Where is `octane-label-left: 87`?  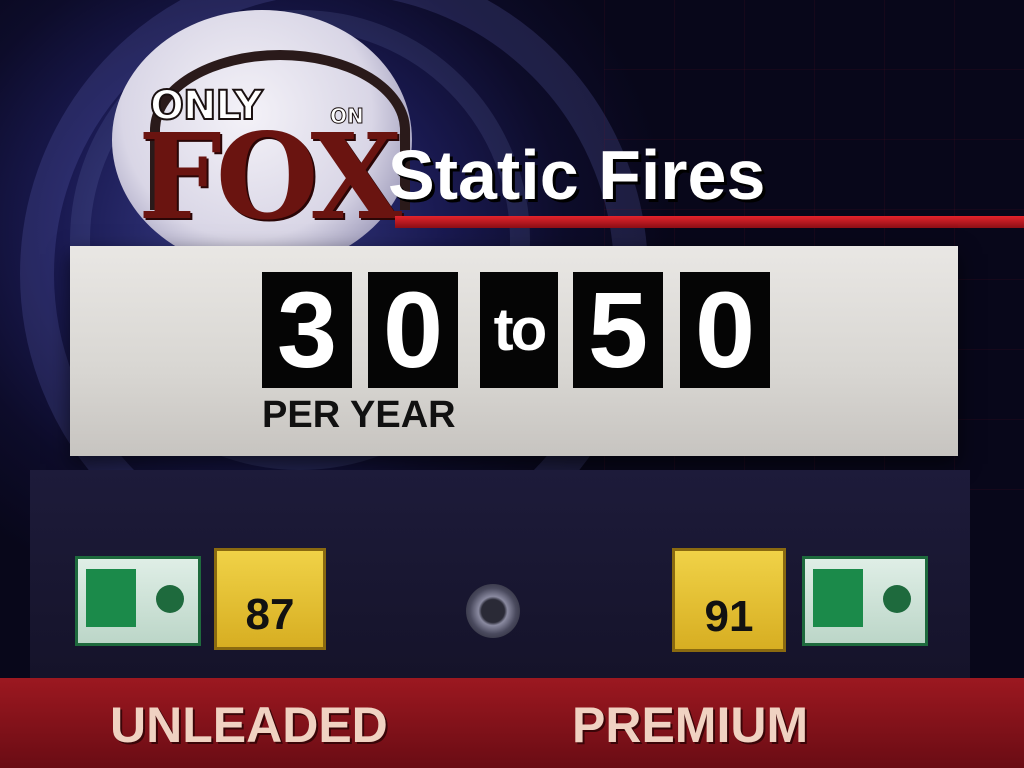
octane-label-left: 87 is located at coordinates (270, 599).